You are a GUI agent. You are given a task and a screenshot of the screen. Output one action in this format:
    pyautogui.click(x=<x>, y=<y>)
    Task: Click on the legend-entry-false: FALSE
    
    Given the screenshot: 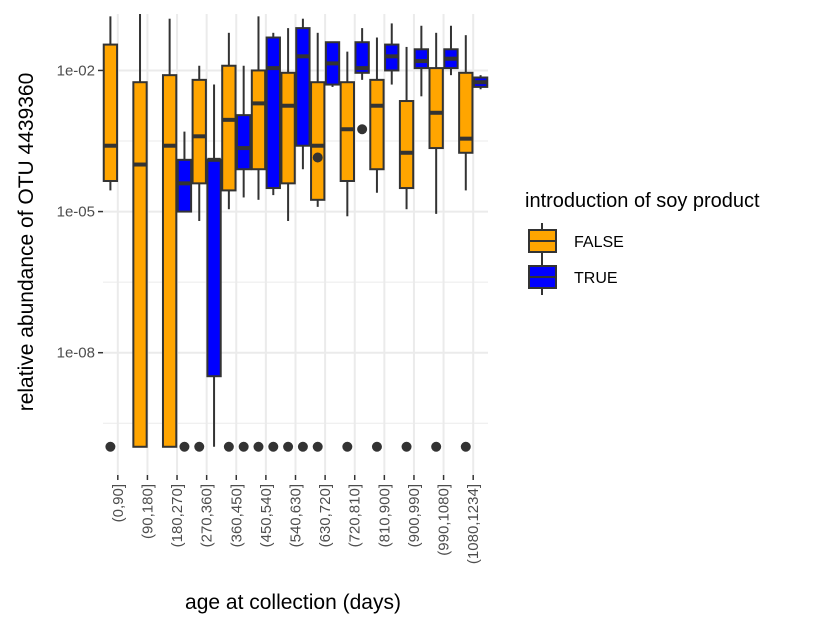 What is the action you would take?
    pyautogui.click(x=576, y=241)
    